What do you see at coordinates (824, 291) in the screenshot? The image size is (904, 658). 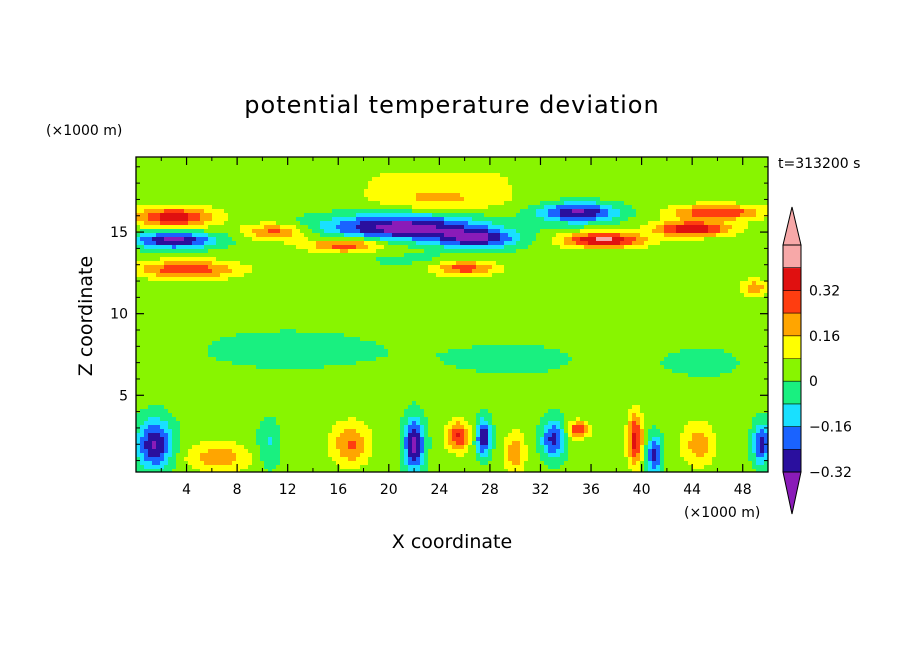 I see `colorbar-tick-label: 0.32` at bounding box center [824, 291].